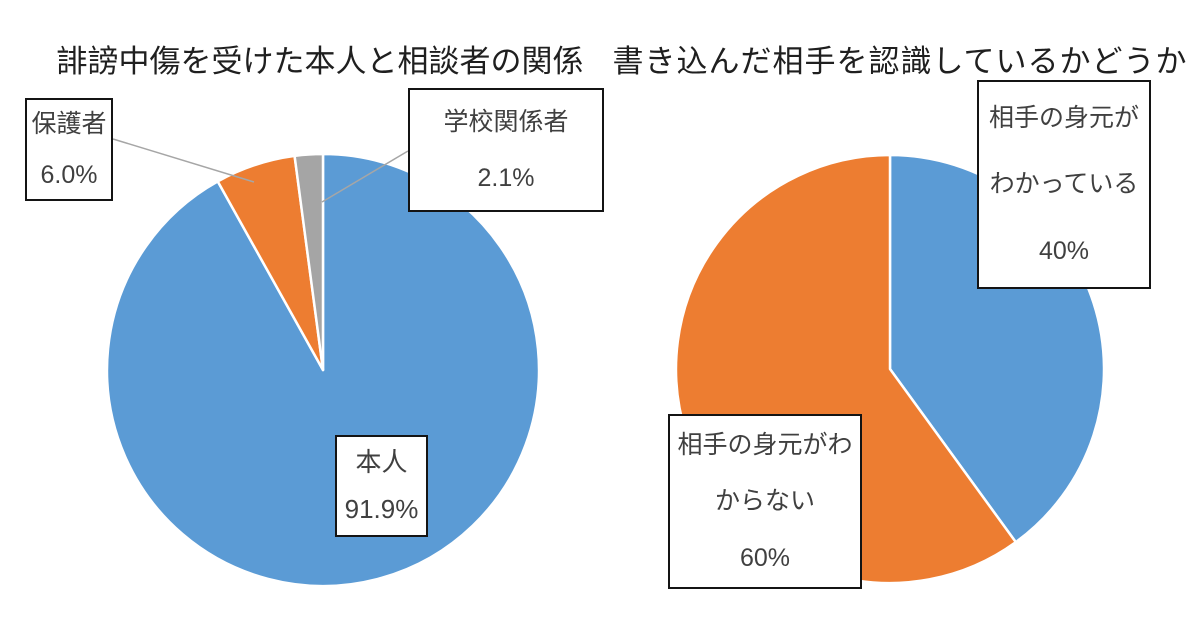 Image resolution: width=1200 pixels, height=630 pixels. I want to click on callout-identity-unknown-line1: 相手の身元がわ, so click(765, 445).